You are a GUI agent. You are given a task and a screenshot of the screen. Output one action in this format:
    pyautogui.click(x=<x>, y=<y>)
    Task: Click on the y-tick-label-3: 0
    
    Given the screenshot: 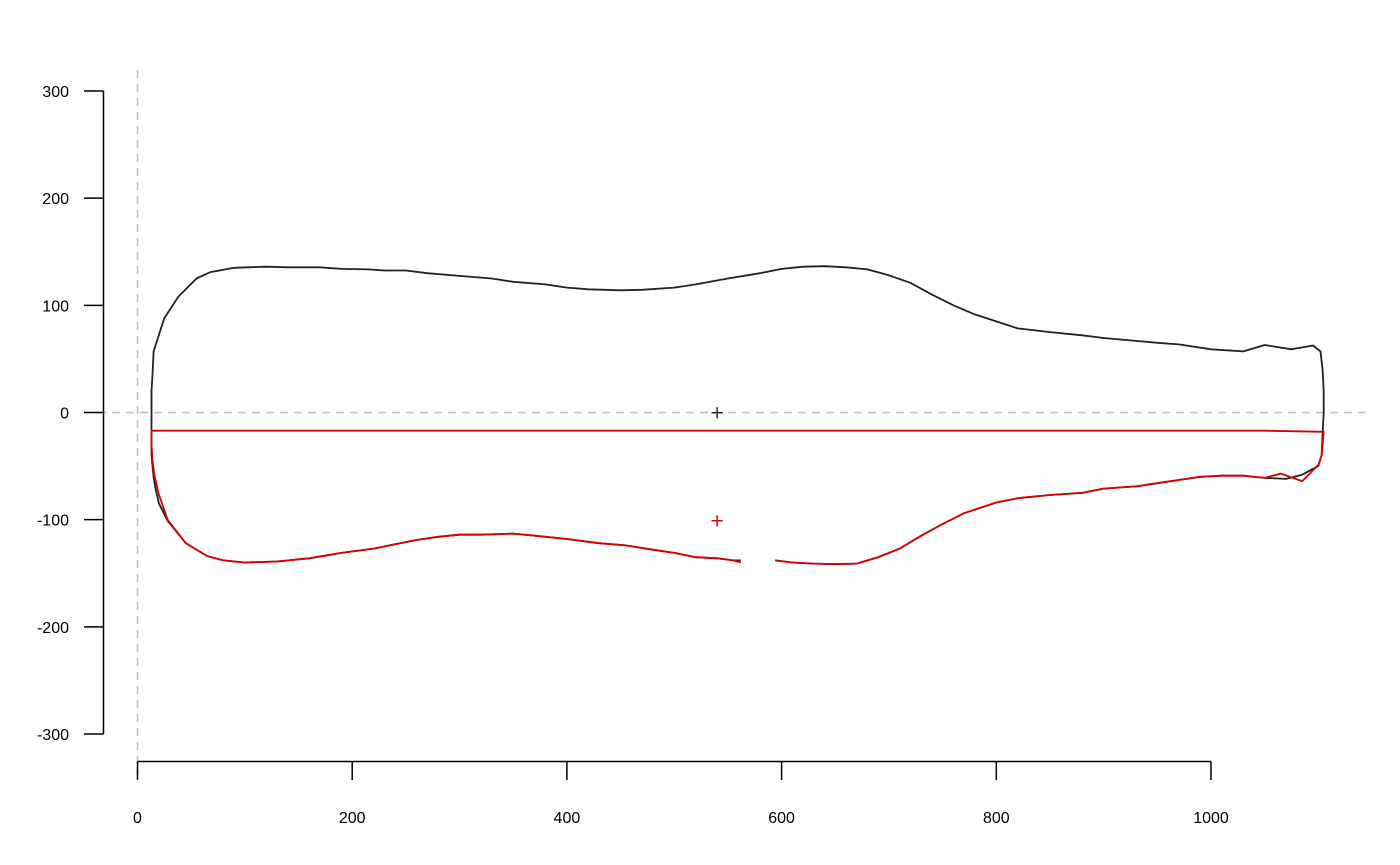 What is the action you would take?
    pyautogui.click(x=64, y=414)
    